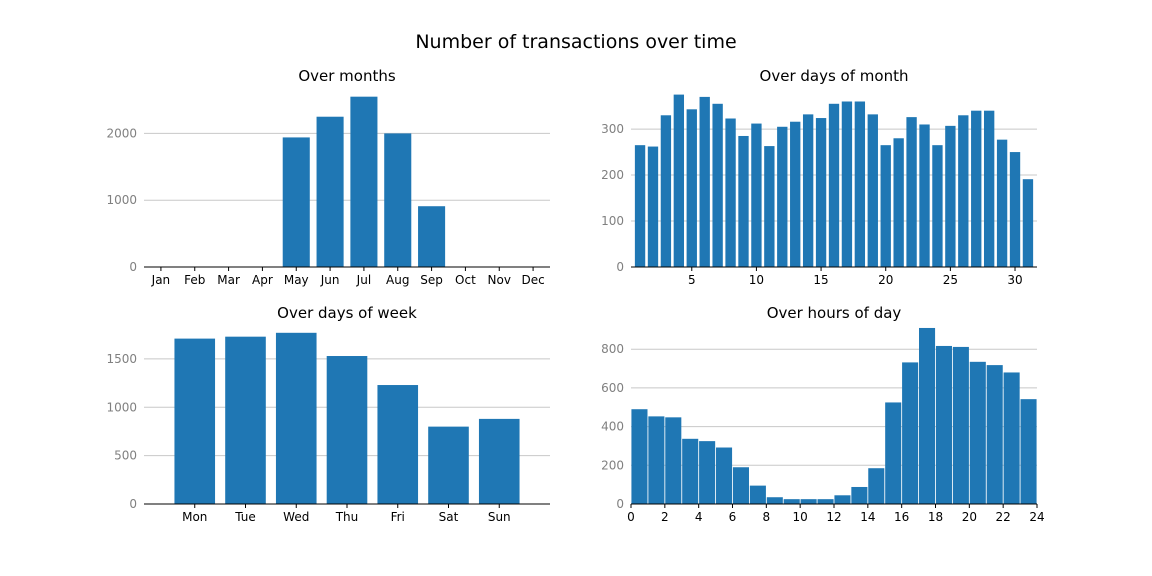 Image resolution: width=1152 pixels, height=576 pixels. Describe the element at coordinates (692, 280) in the screenshot. I see `x-tick-label: 5` at that location.